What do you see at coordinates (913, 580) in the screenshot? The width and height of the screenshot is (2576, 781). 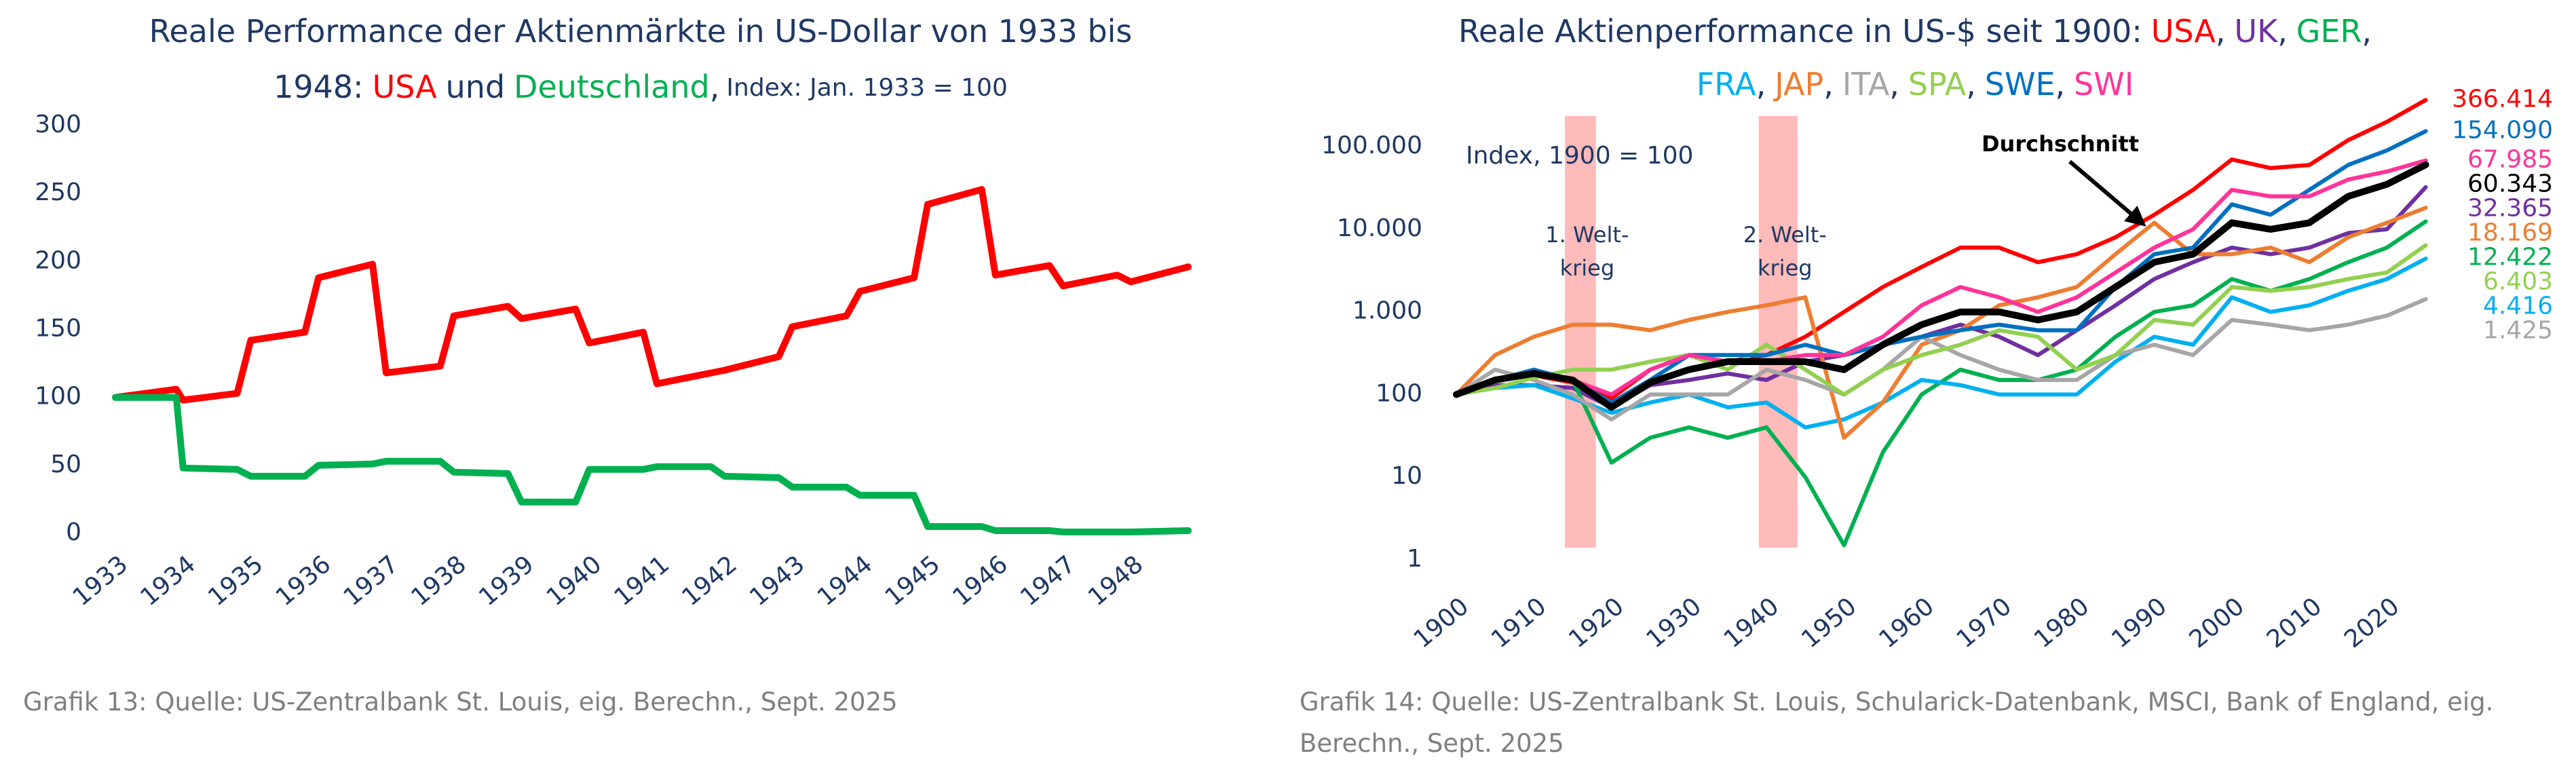 I see `x-tick-label: 1945` at bounding box center [913, 580].